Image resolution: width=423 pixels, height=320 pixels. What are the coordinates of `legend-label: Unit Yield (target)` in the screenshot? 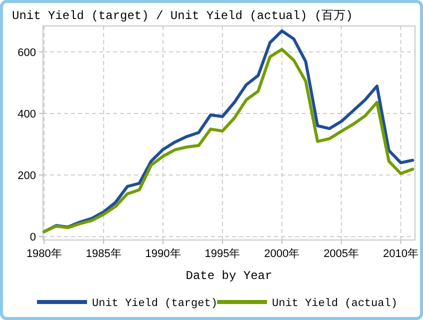 It's located at (155, 304).